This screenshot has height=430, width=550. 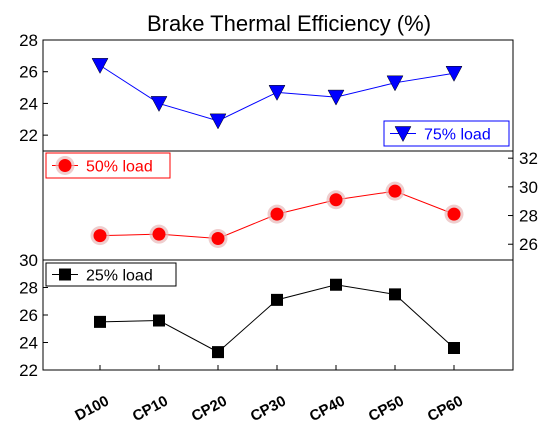 What do you see at coordinates (119, 276) in the screenshot?
I see `legend-label: 25% load` at bounding box center [119, 276].